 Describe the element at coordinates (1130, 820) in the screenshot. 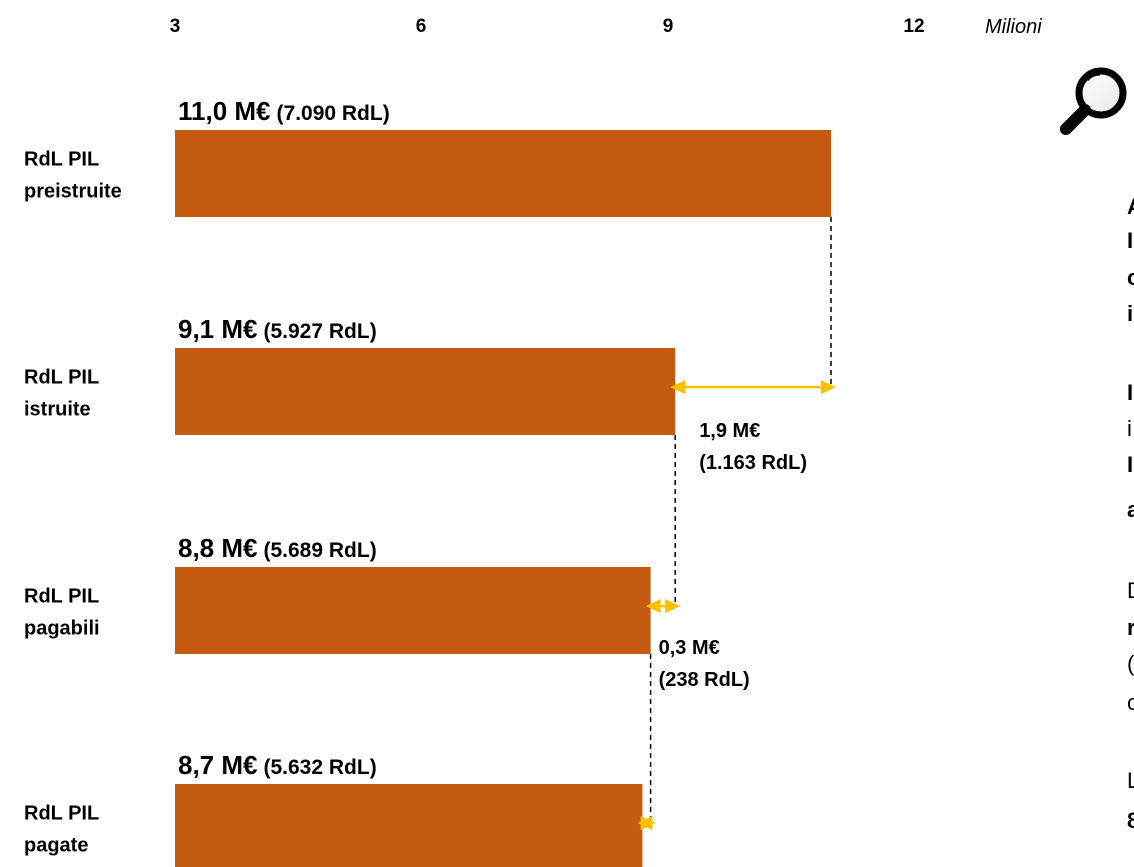

I see `side-text-fragment: 8` at that location.